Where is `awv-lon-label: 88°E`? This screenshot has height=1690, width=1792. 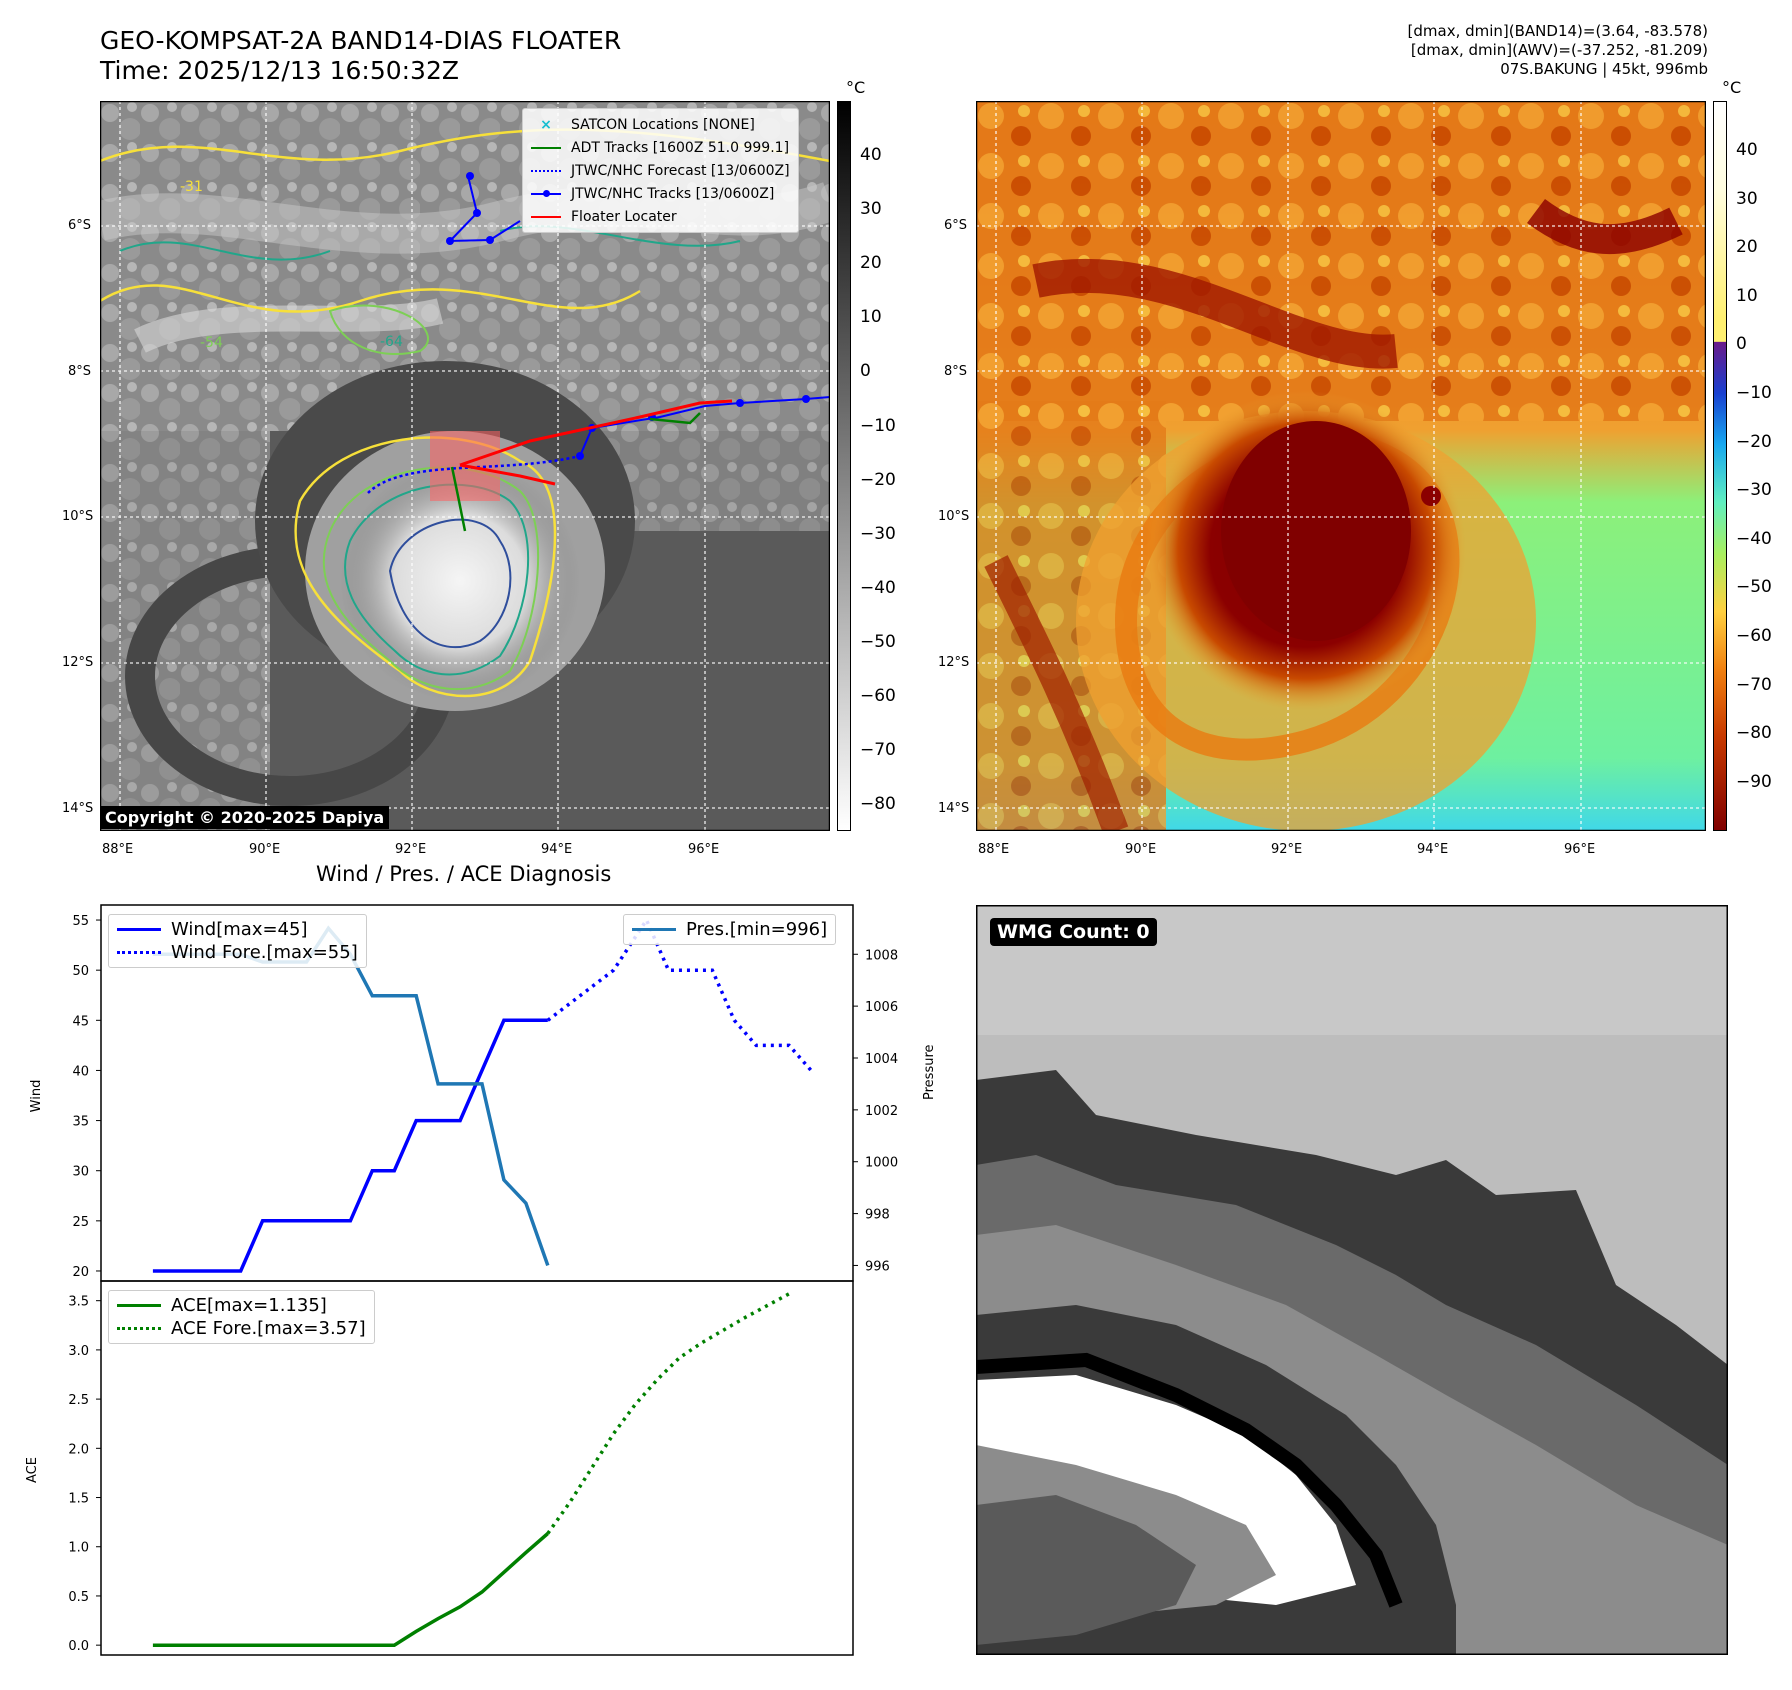 awv-lon-label: 88°E is located at coordinates (994, 849).